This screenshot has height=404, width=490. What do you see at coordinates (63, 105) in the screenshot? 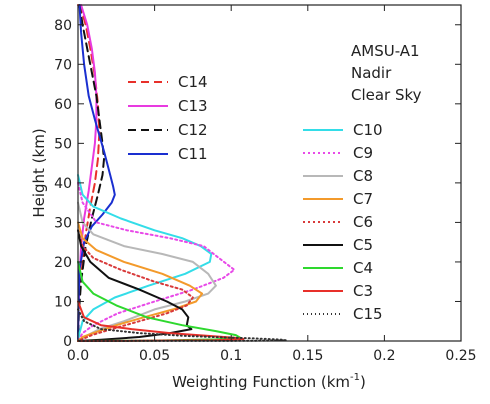
I see `y-tick-label: 60` at bounding box center [63, 105].